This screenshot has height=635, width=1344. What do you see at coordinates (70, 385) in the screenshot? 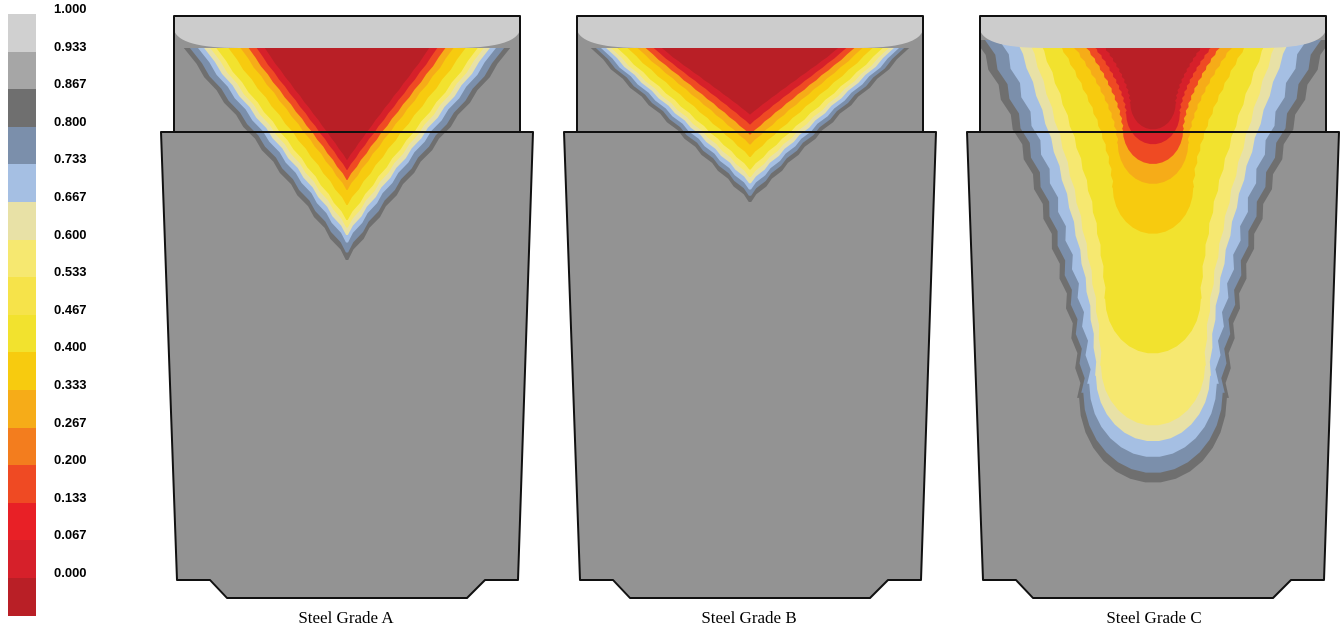
I see `legend-label: 0.333` at bounding box center [70, 385].